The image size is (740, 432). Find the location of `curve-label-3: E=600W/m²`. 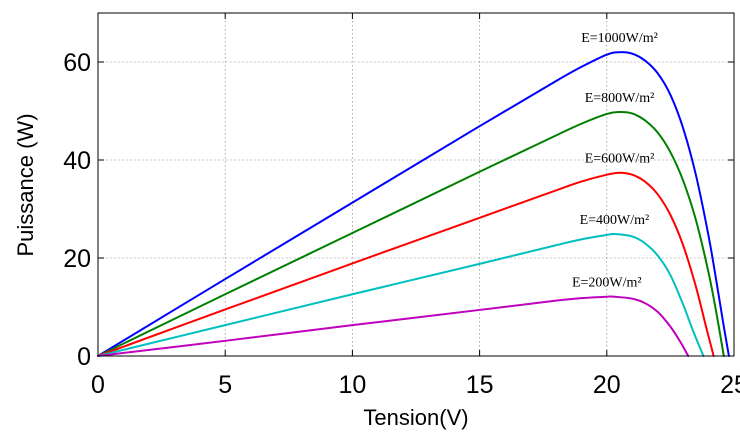

curve-label-3: E=600W/m² is located at coordinates (620, 159).